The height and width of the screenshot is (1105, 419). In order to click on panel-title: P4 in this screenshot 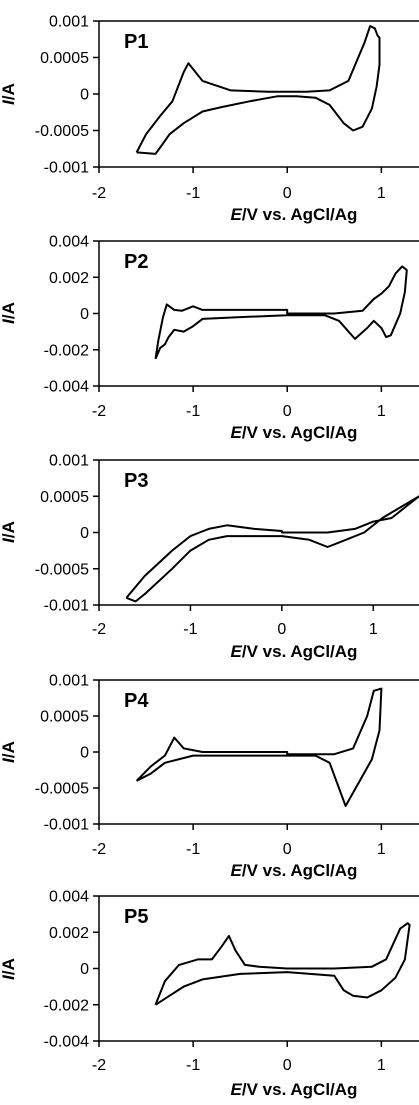, I will do `click(136, 701)`.